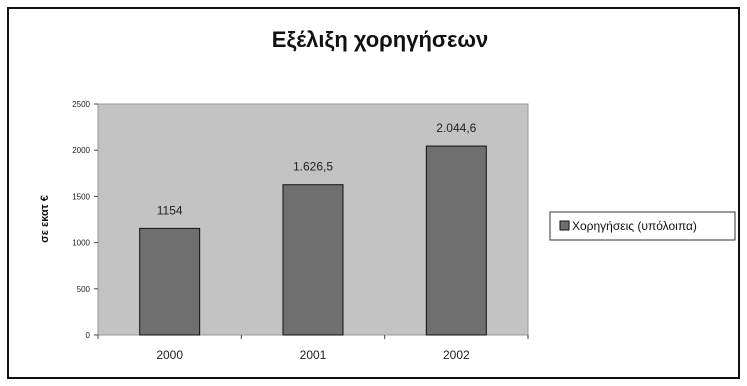 Image resolution: width=747 pixels, height=386 pixels. I want to click on y-tick-label: 1500, so click(81, 196).